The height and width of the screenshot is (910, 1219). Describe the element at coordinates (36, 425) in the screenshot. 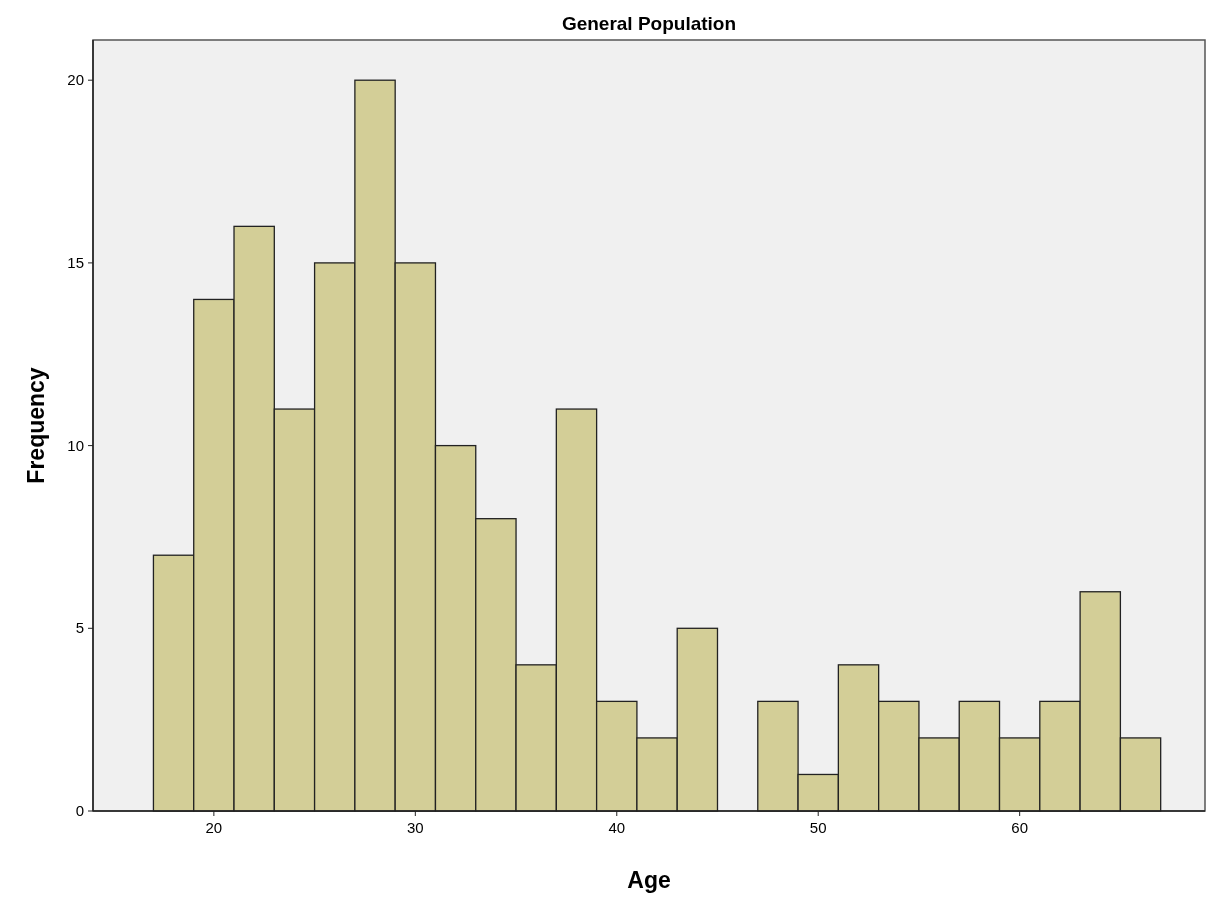

I see `y-axis-title: Frequency` at that location.